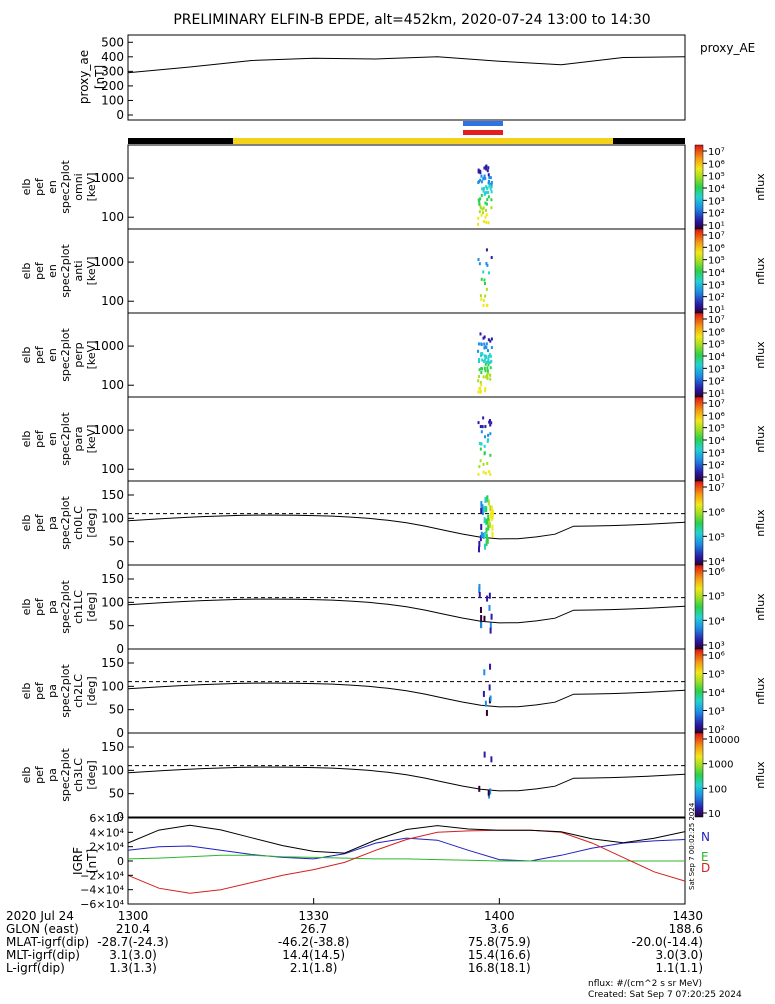  Describe the element at coordinates (42, 929) in the screenshot. I see `footer-row-label: GLON (east)` at that location.